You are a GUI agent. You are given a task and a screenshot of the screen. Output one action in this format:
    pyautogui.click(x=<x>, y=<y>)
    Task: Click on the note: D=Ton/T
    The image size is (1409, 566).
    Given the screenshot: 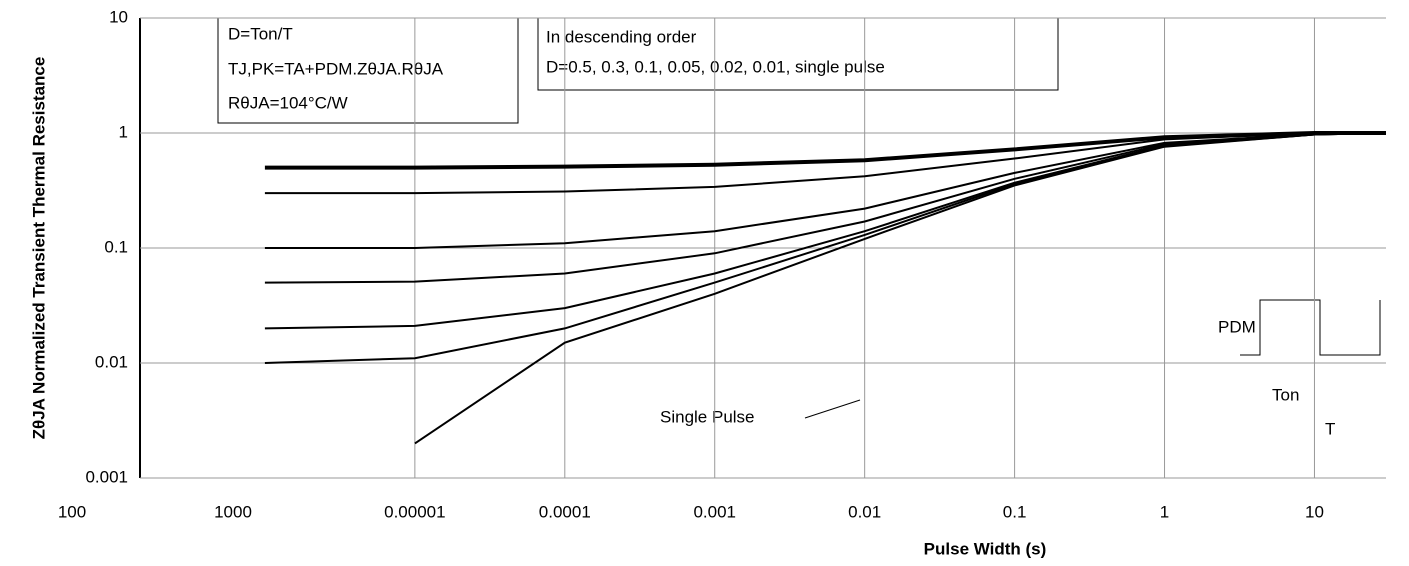 What is the action you would take?
    pyautogui.click(x=260, y=33)
    